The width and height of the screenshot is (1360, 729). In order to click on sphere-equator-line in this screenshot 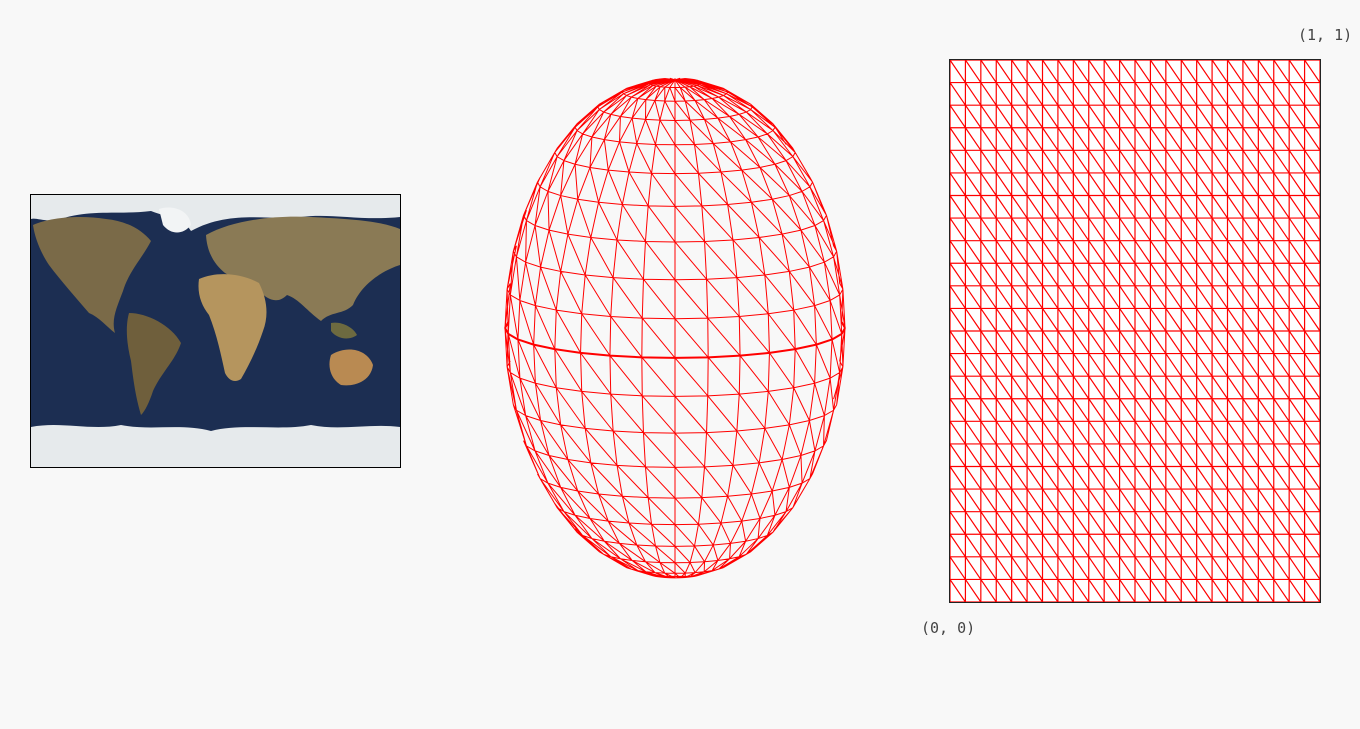, I will do `click(675, 340)`.